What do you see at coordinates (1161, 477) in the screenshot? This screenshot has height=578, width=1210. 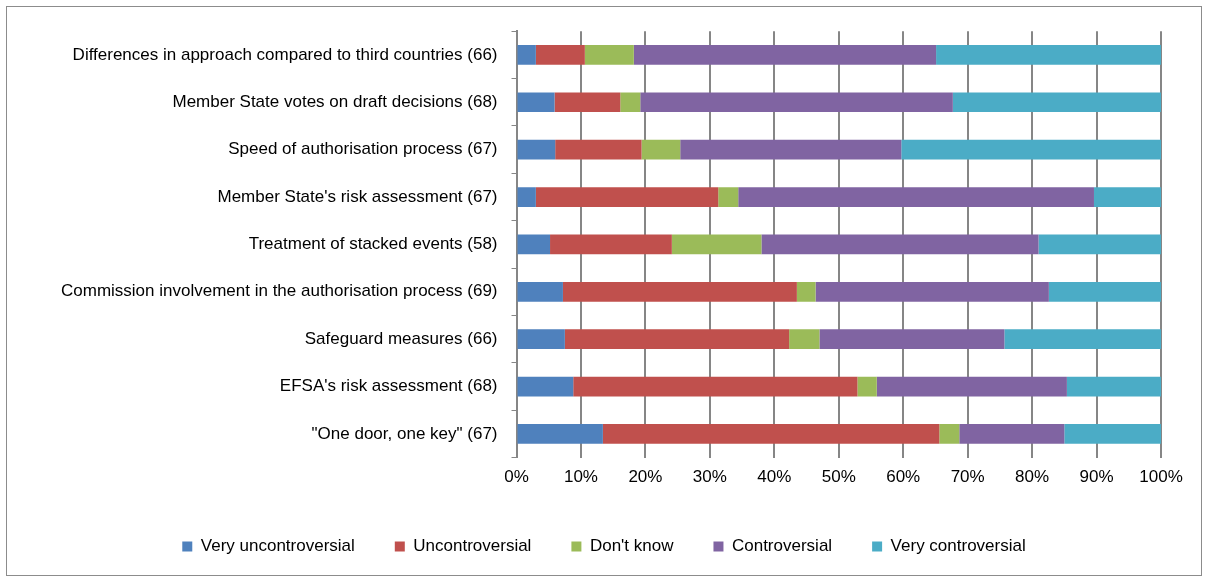 I see `x-tick-label: 100%` at bounding box center [1161, 477].